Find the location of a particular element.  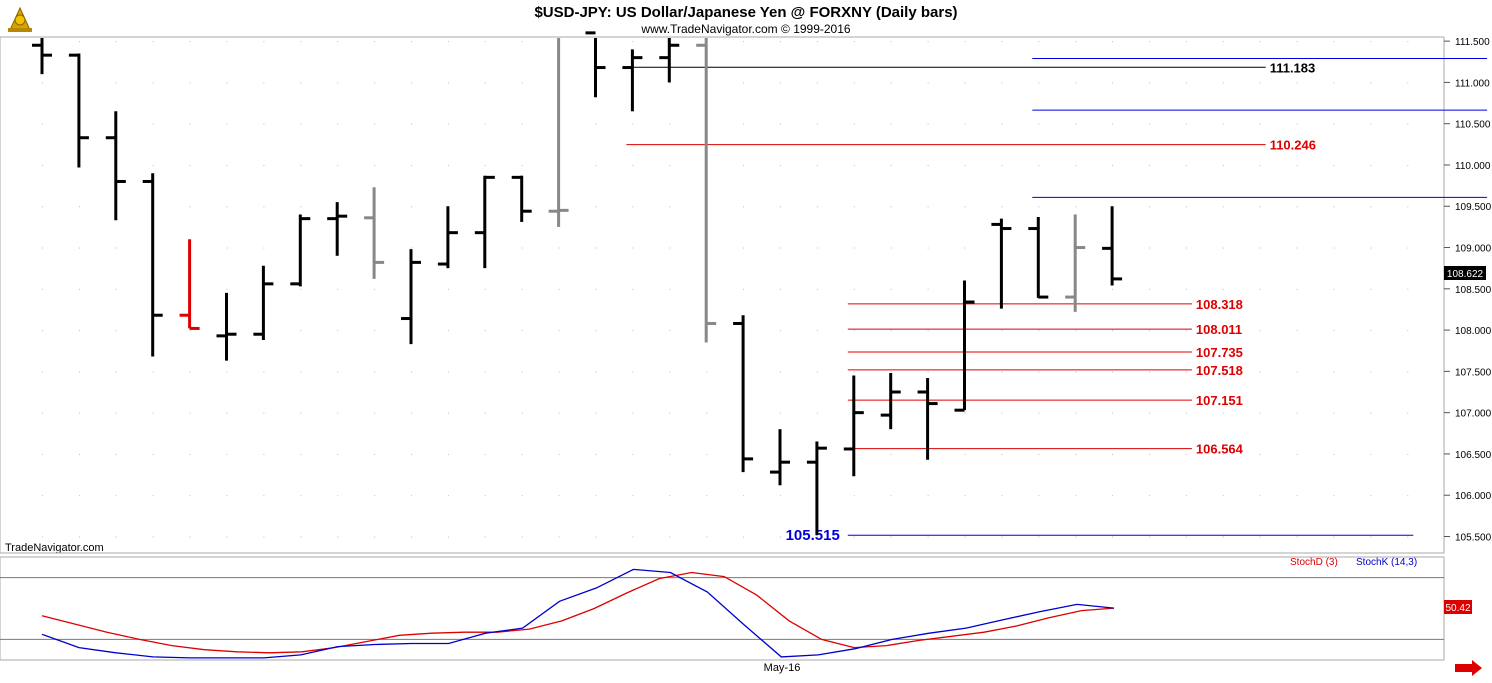

y-tick-label: 109.000 is located at coordinates (1473, 249).